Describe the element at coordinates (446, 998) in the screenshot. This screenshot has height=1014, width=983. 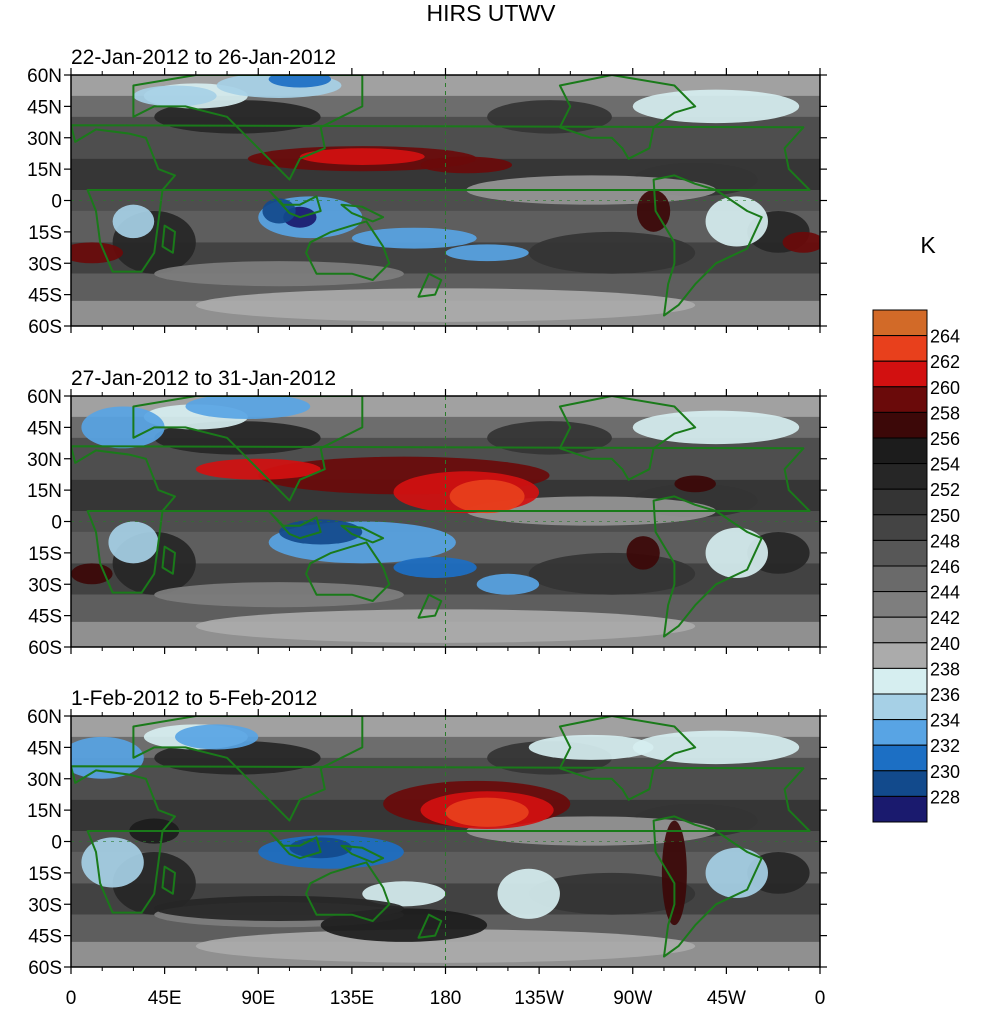
I see `lon-tick-label: 180` at that location.